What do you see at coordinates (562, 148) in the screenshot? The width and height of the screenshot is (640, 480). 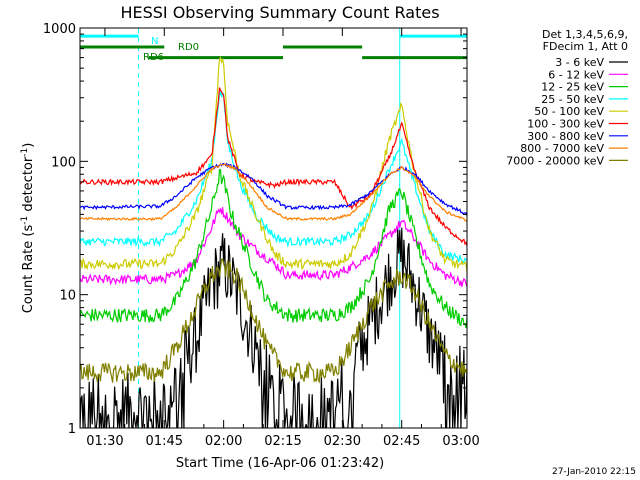 I see `legend-label-7: 800 - 7000 keV` at bounding box center [562, 148].